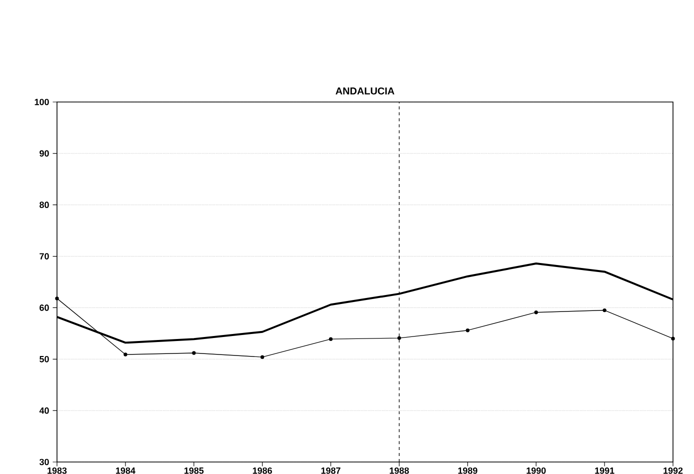 This screenshot has height=474, width=694. What do you see at coordinates (365, 90) in the screenshot?
I see `chart-title: ANDALUCIA` at bounding box center [365, 90].